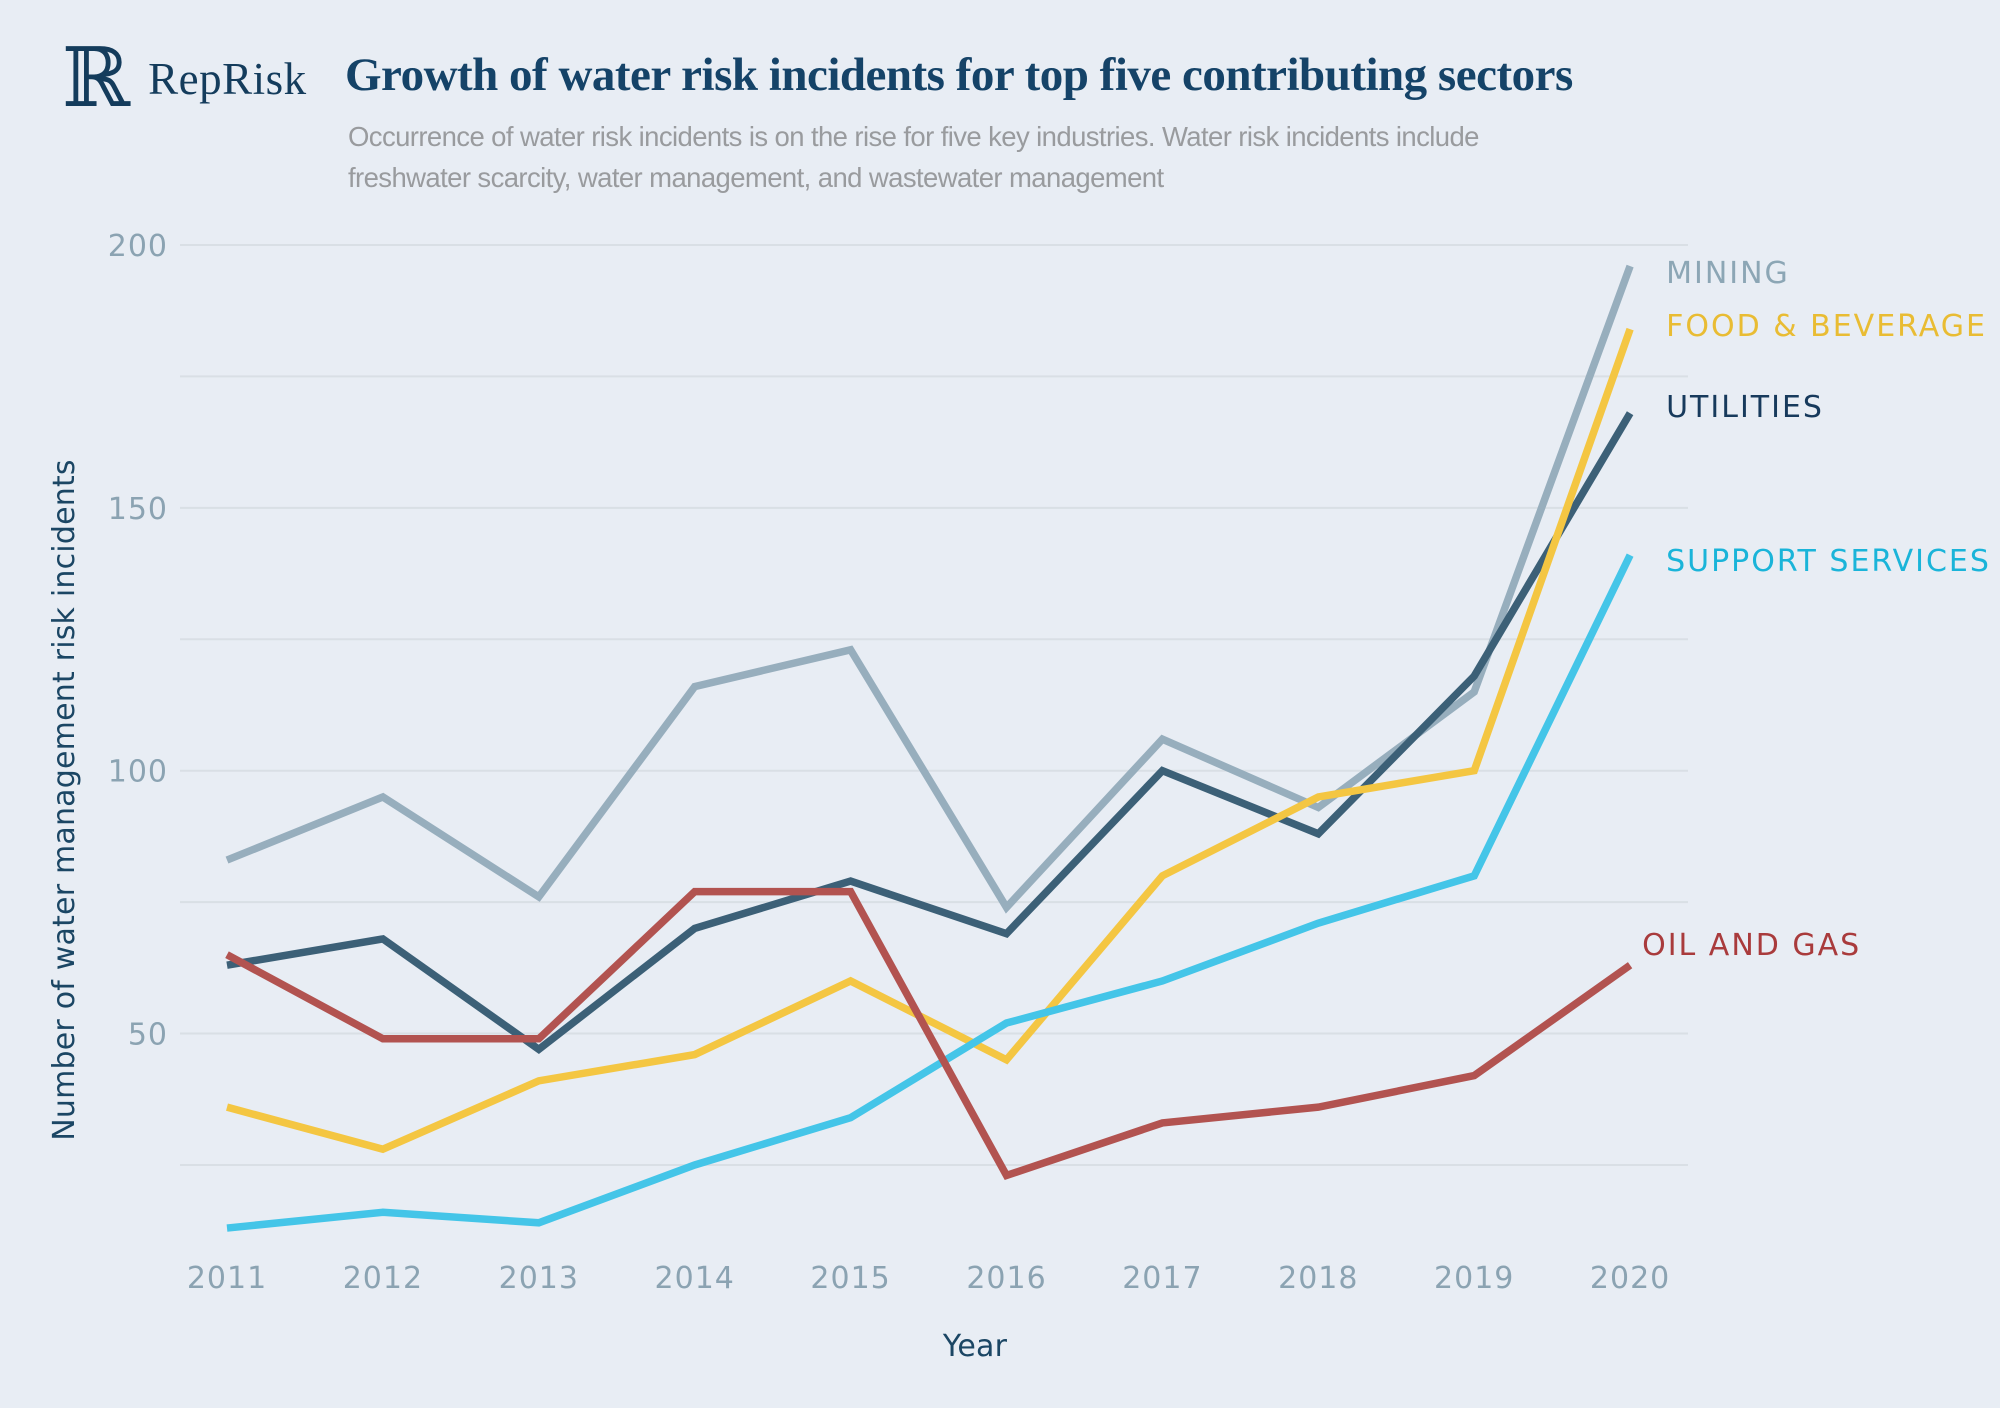  I want to click on y-tick-label-200: 200, so click(138, 246).